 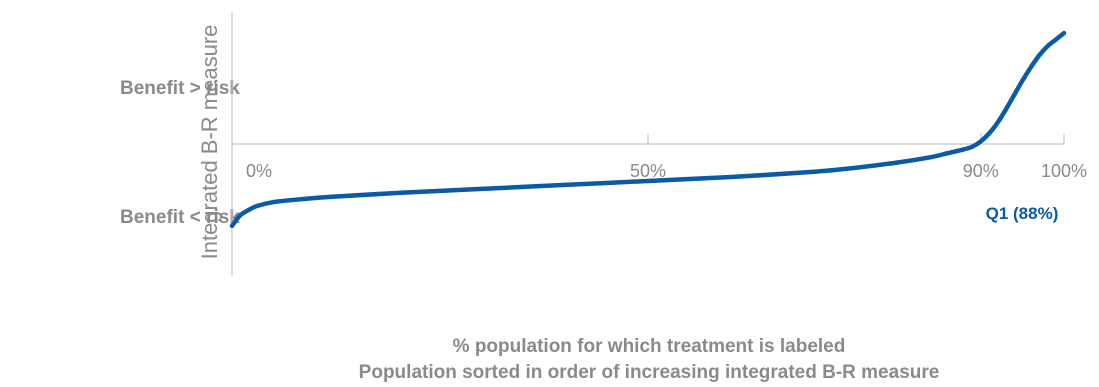 I want to click on benefit-less-label: Benefit < risk, so click(x=180, y=217).